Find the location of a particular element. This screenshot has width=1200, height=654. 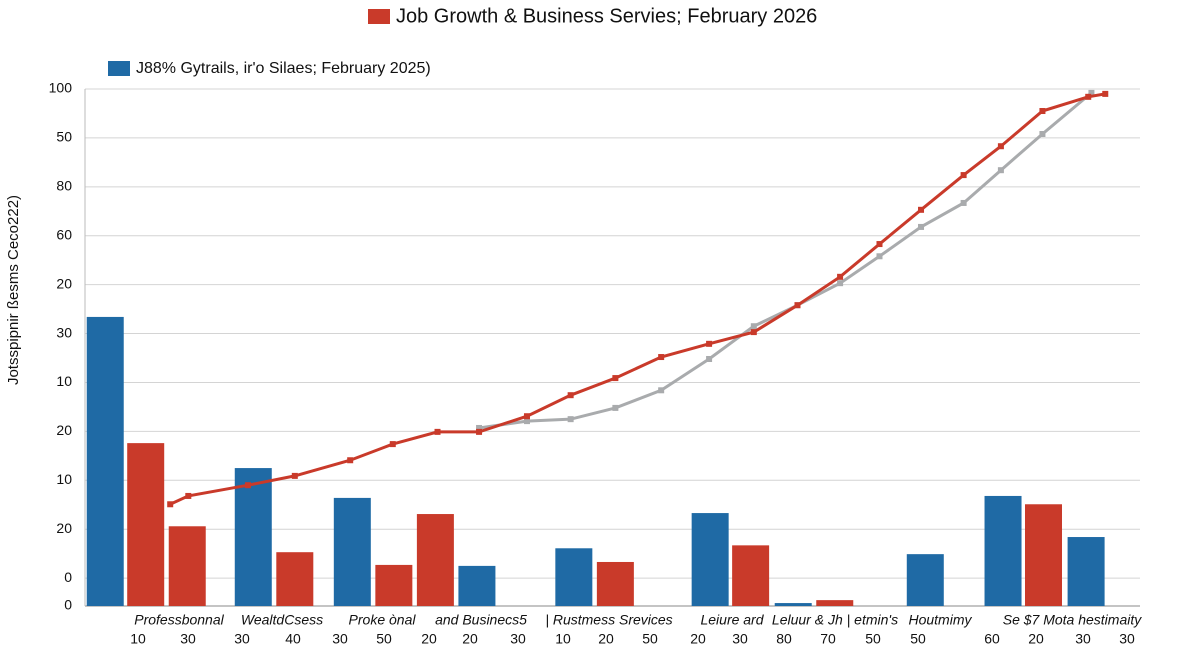

y-tick-label: 80 is located at coordinates (64, 186).